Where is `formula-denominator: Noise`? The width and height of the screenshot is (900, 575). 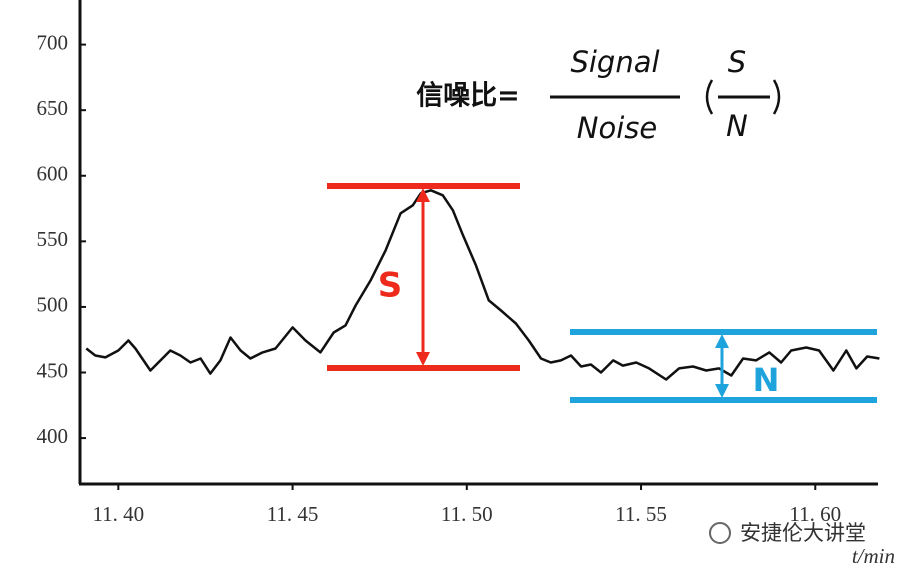
formula-denominator: Noise is located at coordinates (617, 128).